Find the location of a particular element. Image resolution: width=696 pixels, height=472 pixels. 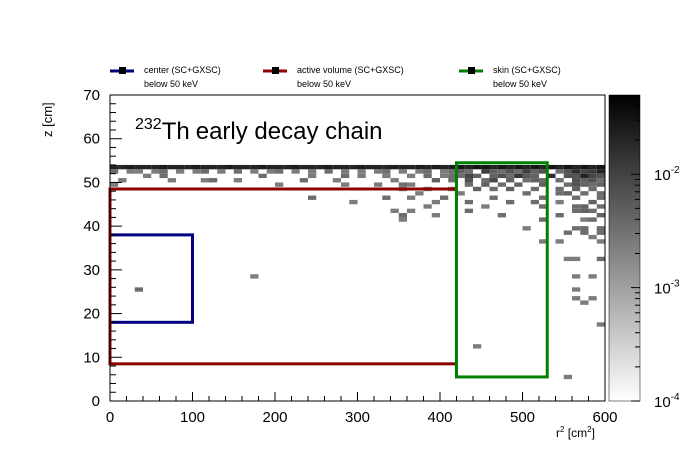

title-element: Th is located at coordinates (176, 131).